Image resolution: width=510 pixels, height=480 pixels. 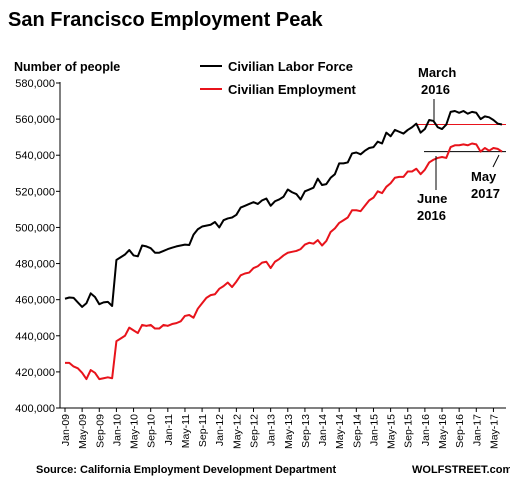 I want to click on x-tick-label: May-11, so click(x=186, y=431).